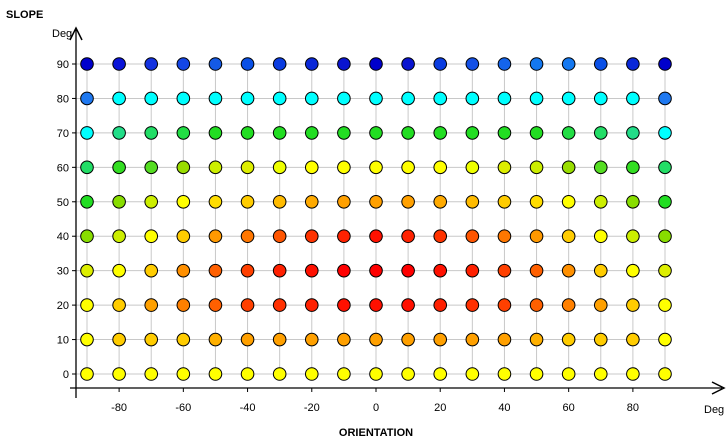  Describe the element at coordinates (248, 408) in the screenshot. I see `x-tick-label: -40` at that location.